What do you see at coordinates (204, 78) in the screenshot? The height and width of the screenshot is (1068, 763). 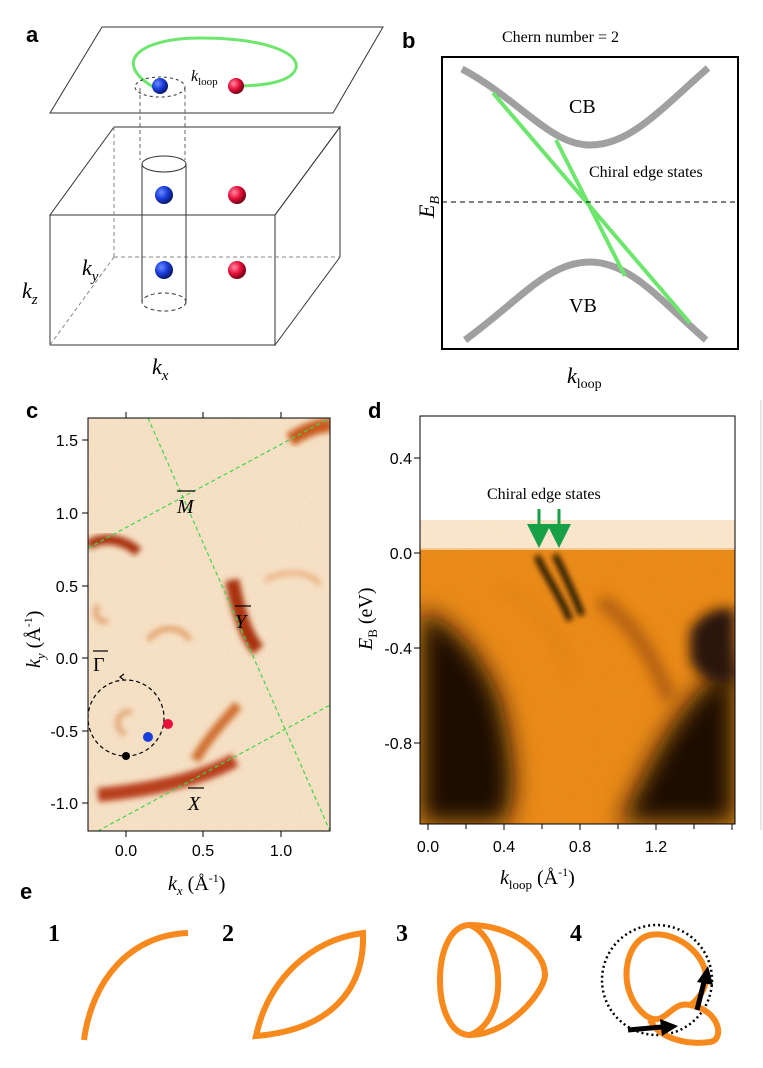 I see `k-loop-label: kloop` at bounding box center [204, 78].